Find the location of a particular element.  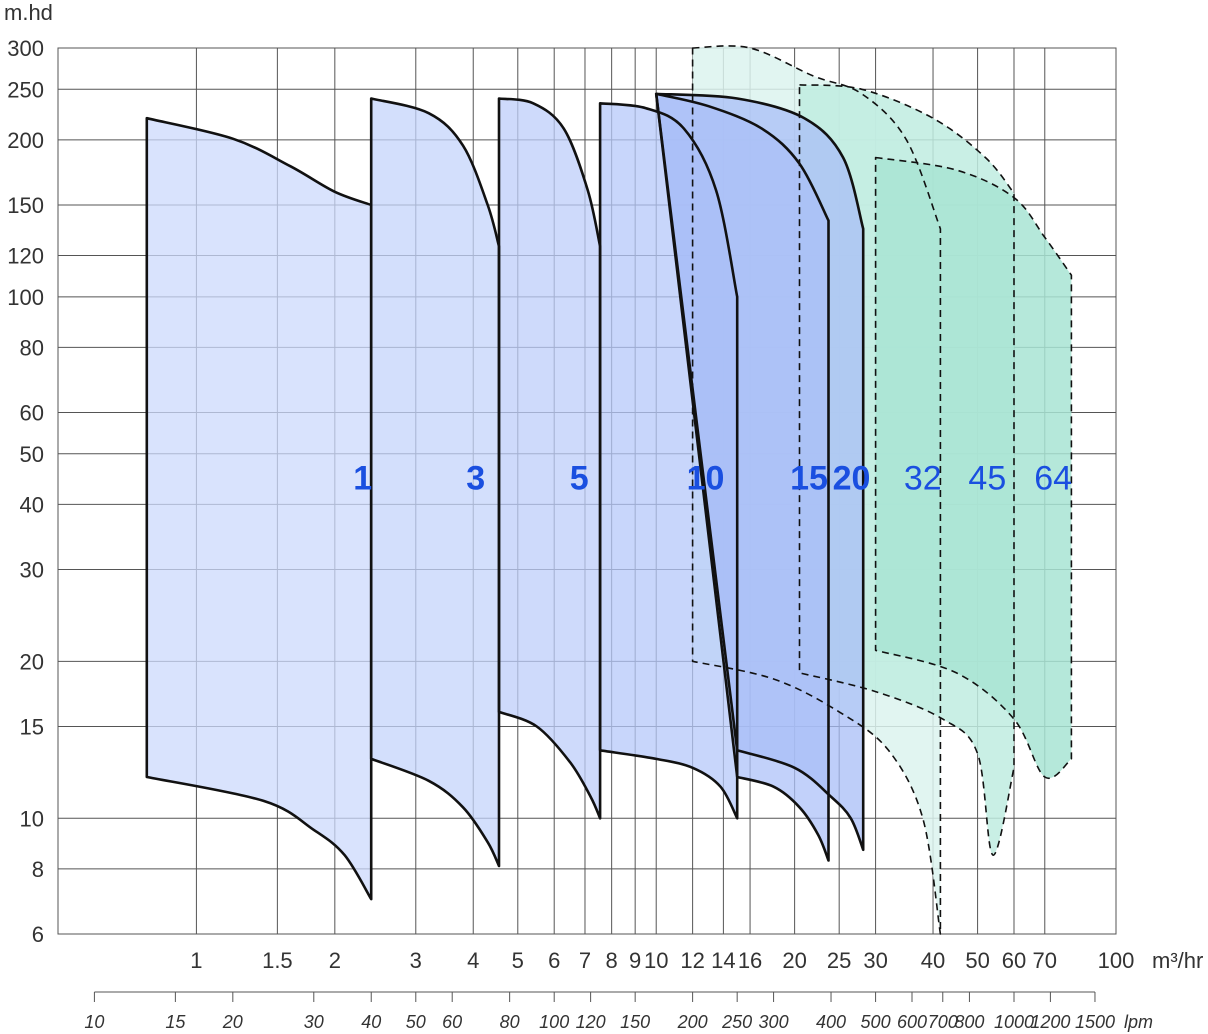

series-label-15: 15 is located at coordinates (809, 479).